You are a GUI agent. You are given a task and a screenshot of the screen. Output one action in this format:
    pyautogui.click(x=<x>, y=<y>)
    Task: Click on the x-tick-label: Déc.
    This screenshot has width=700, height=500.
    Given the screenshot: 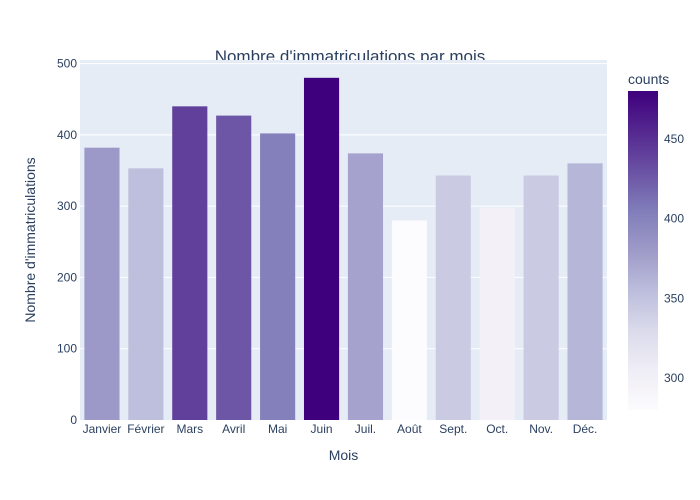 What is the action you would take?
    pyautogui.click(x=585, y=429)
    